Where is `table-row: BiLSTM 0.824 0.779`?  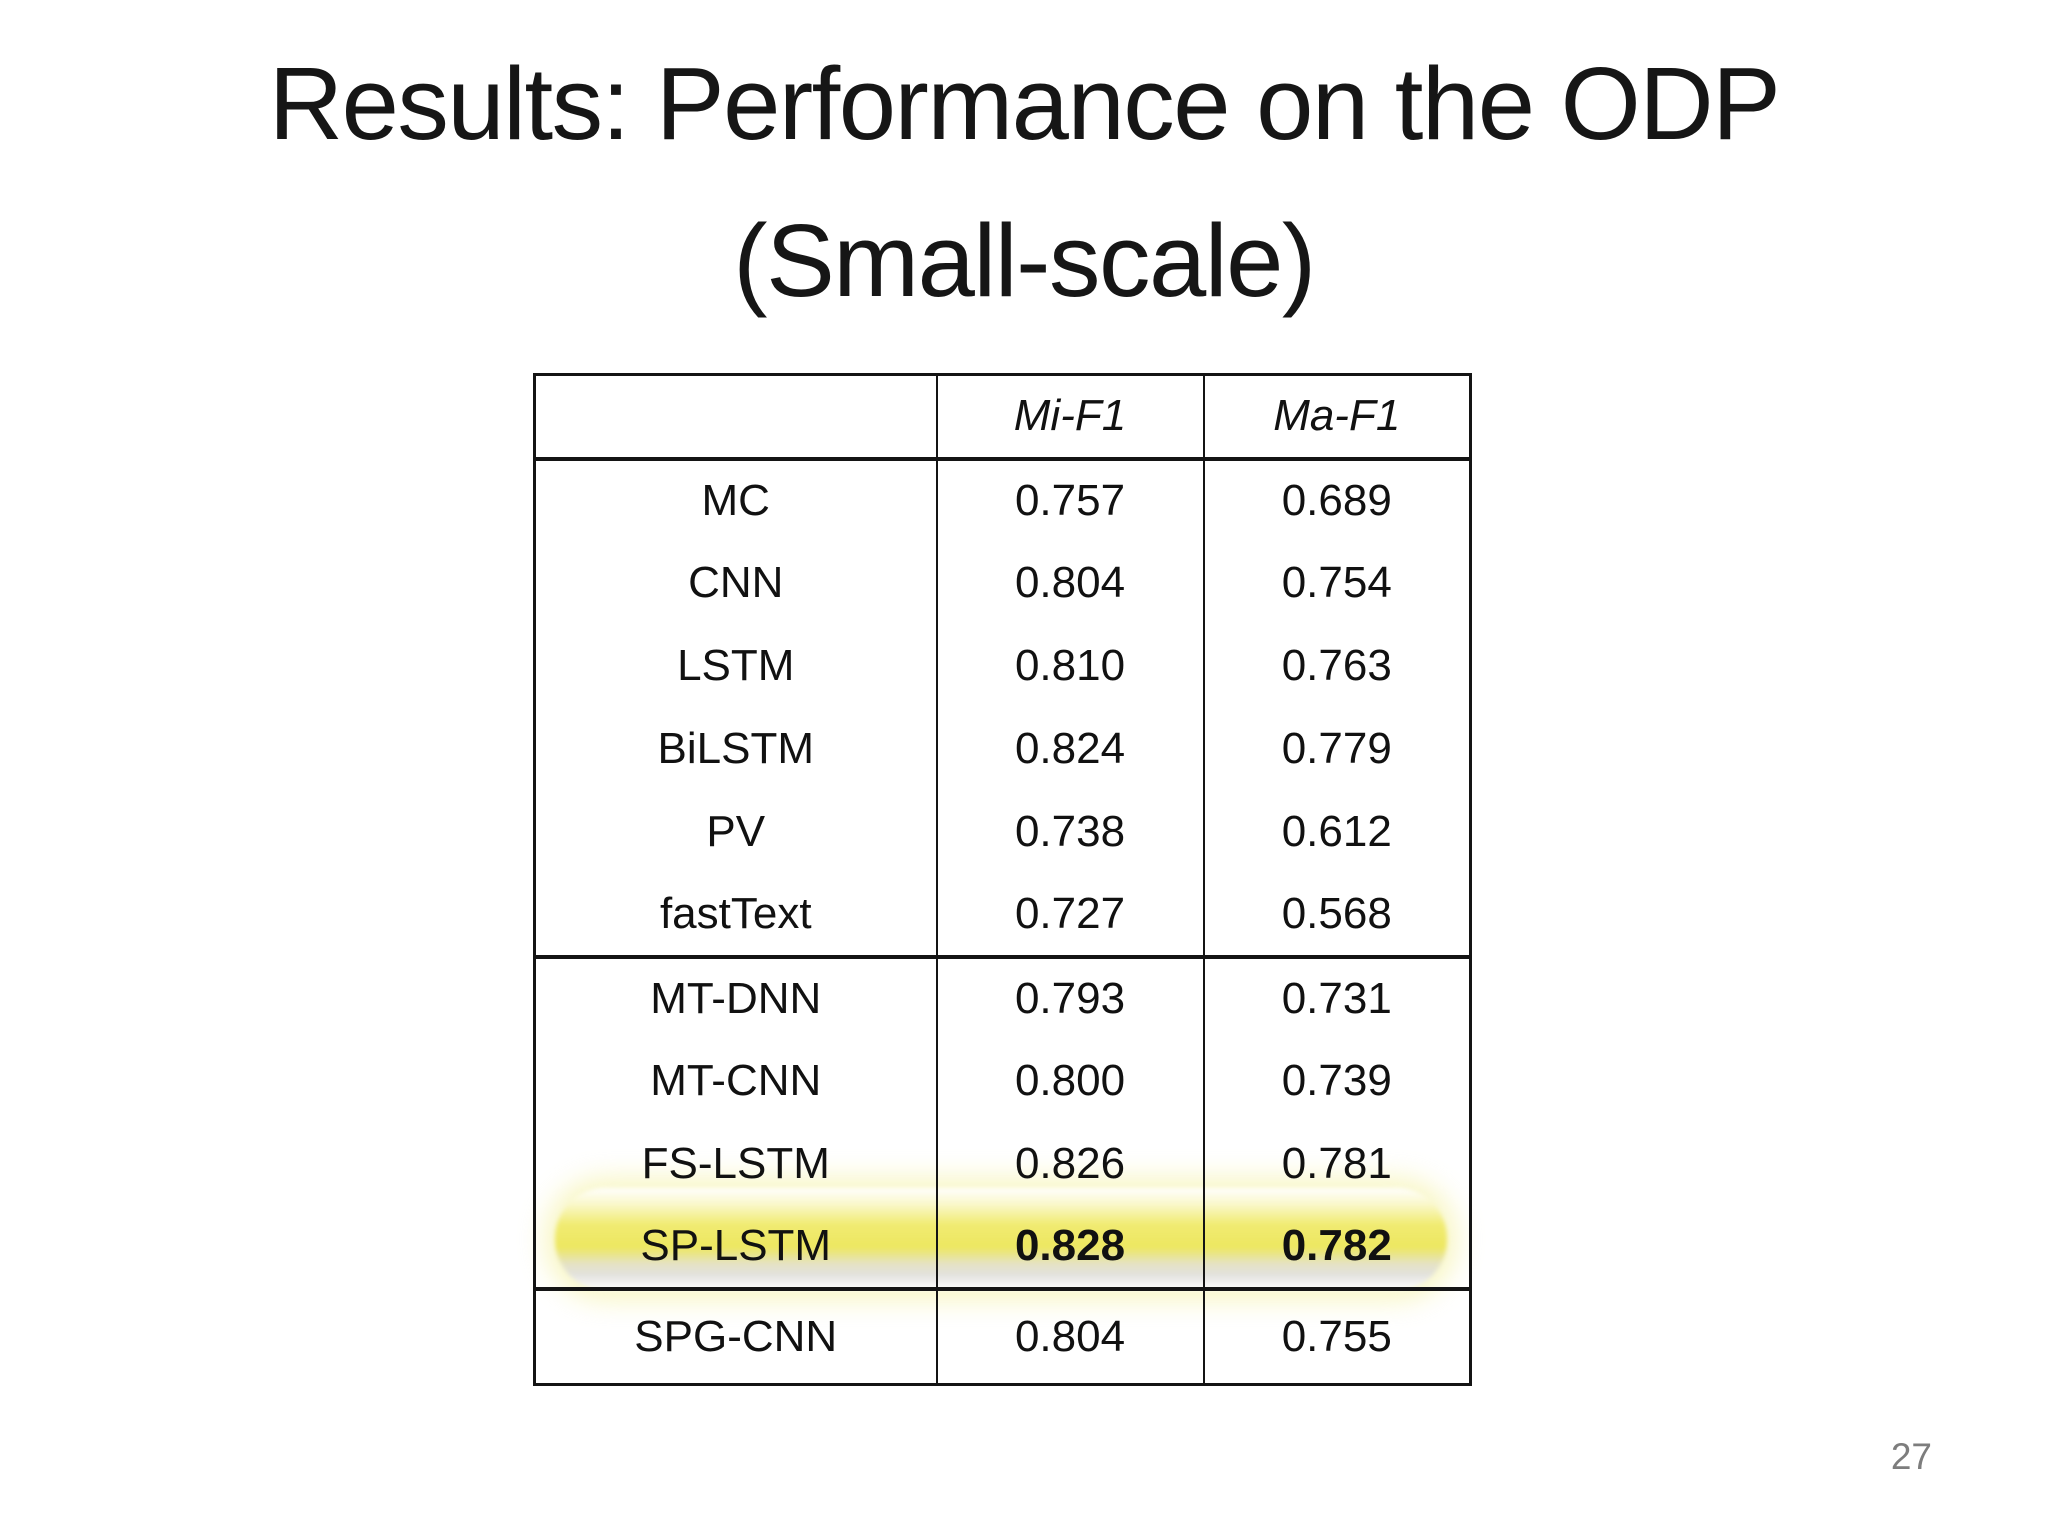
table-row: BiLSTM 0.824 0.779 is located at coordinates (1003, 749).